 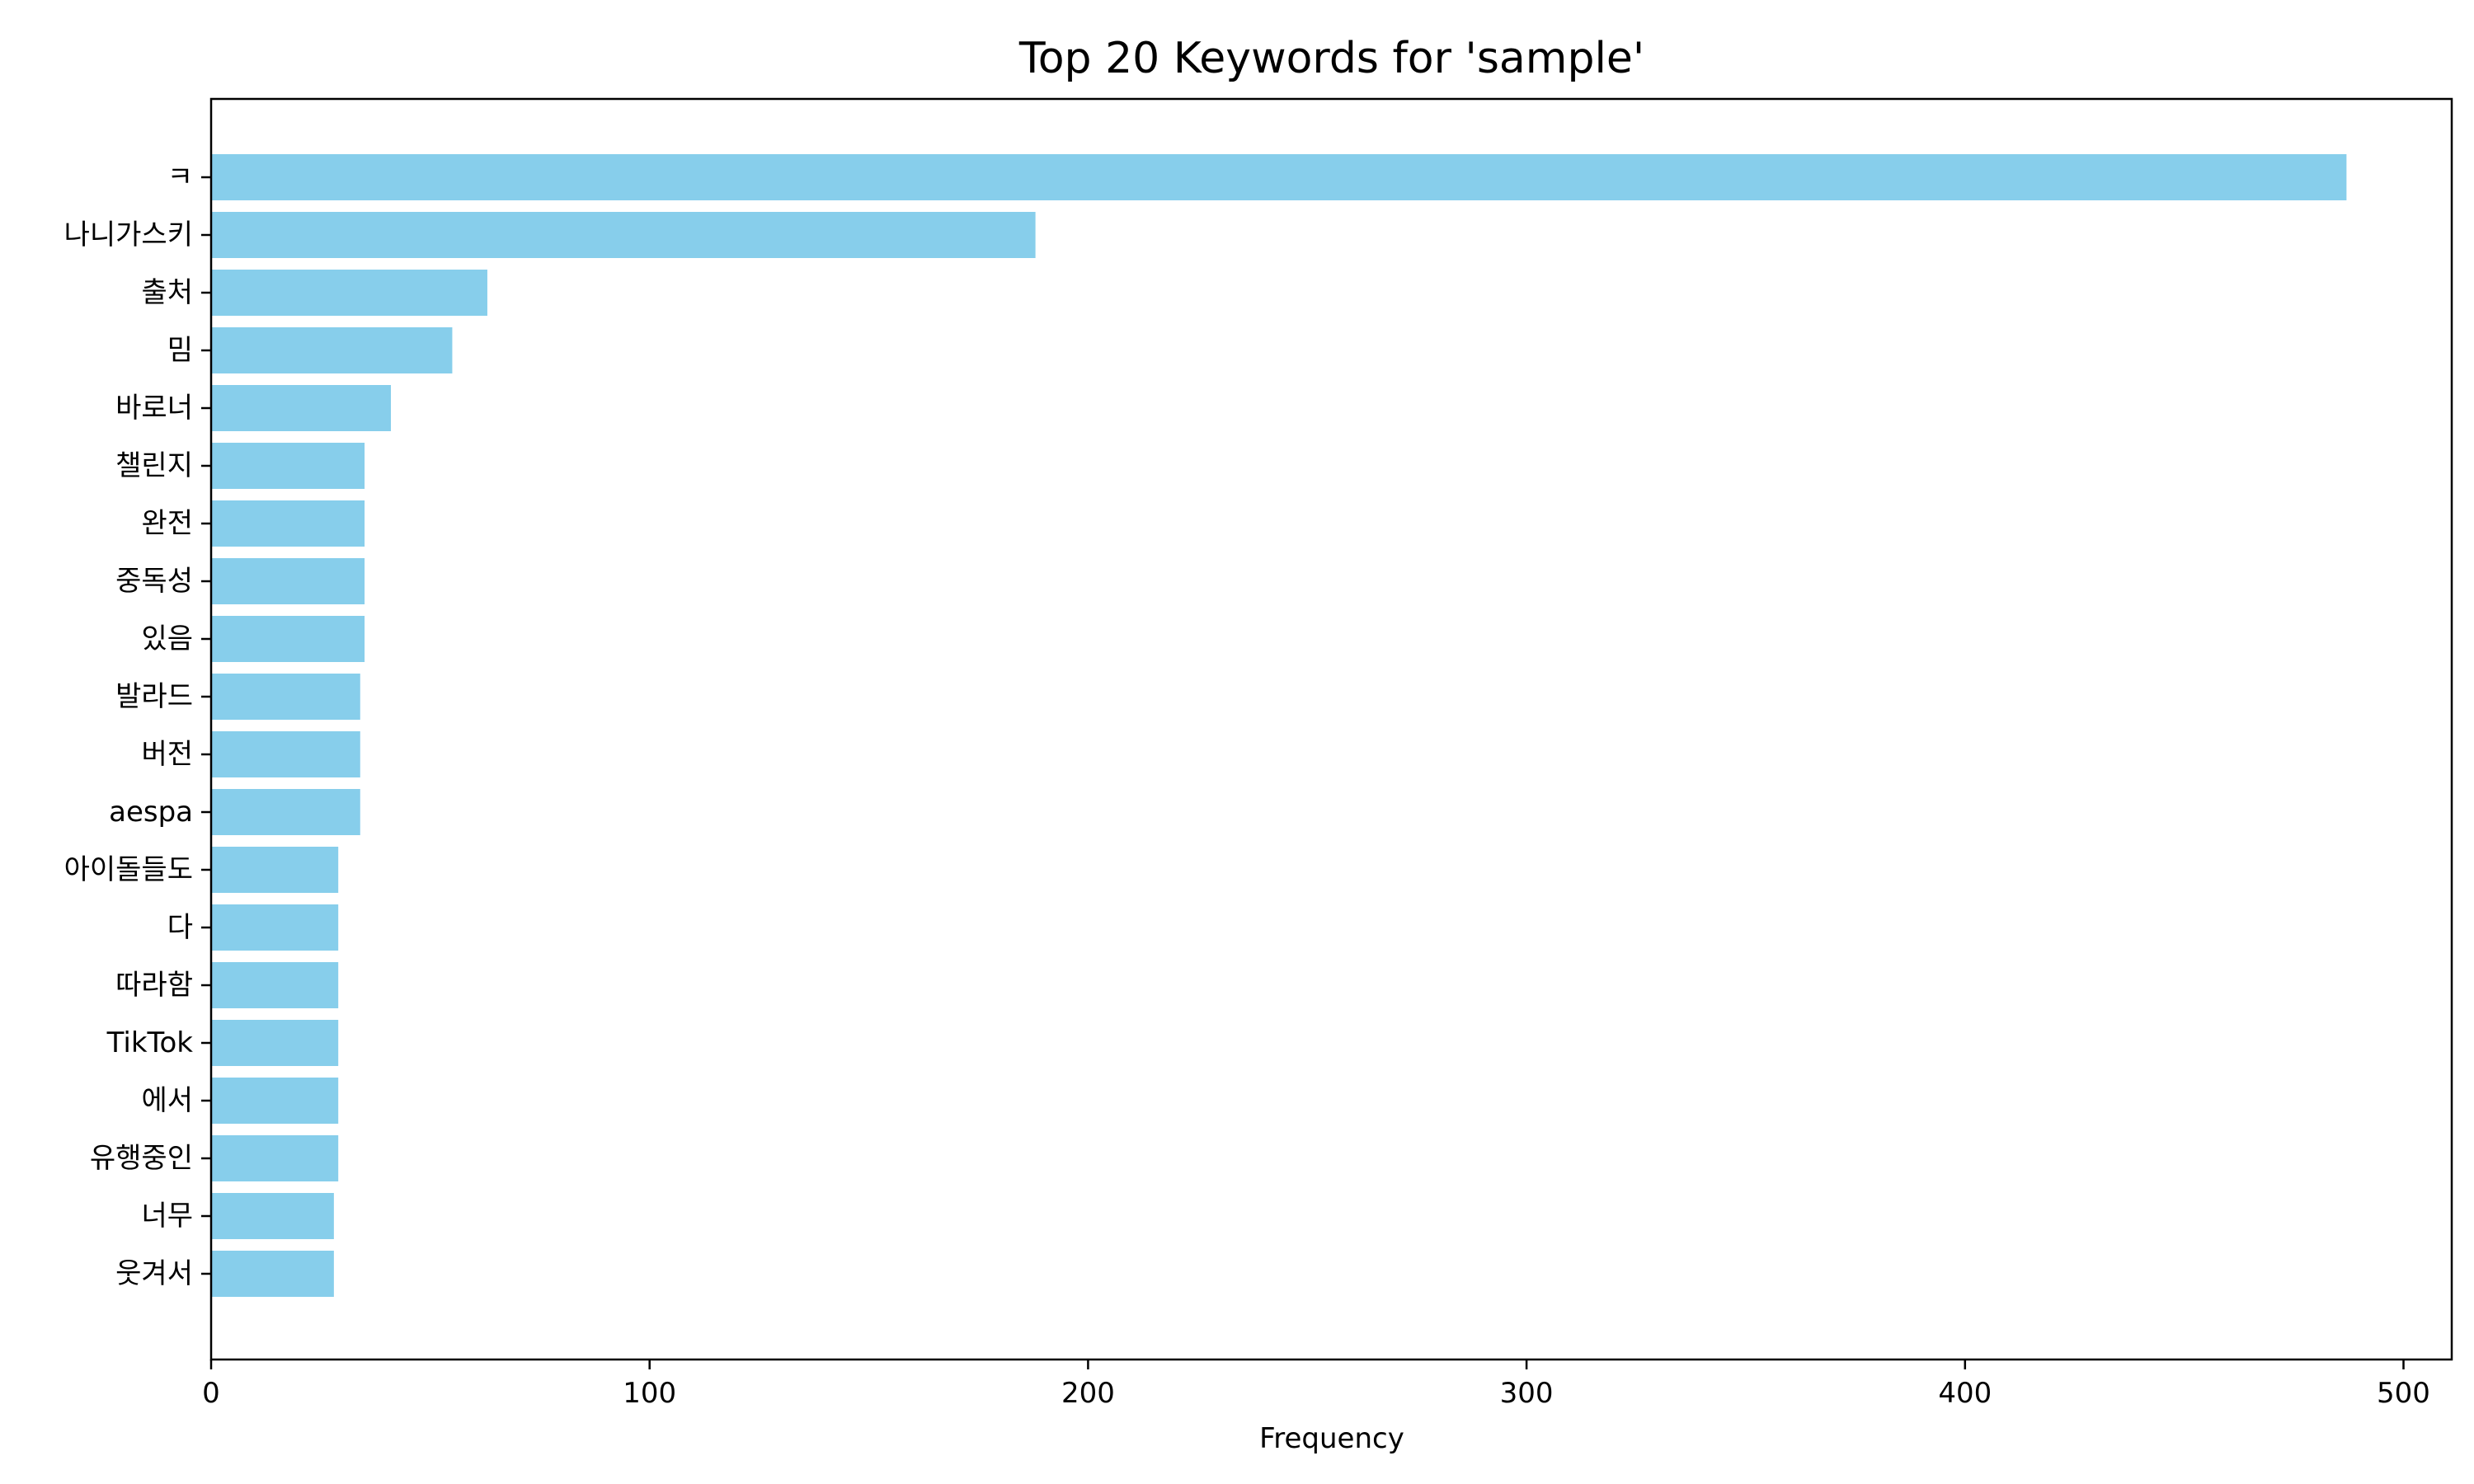 I want to click on y-tick-label: 너무, so click(x=167, y=1216).